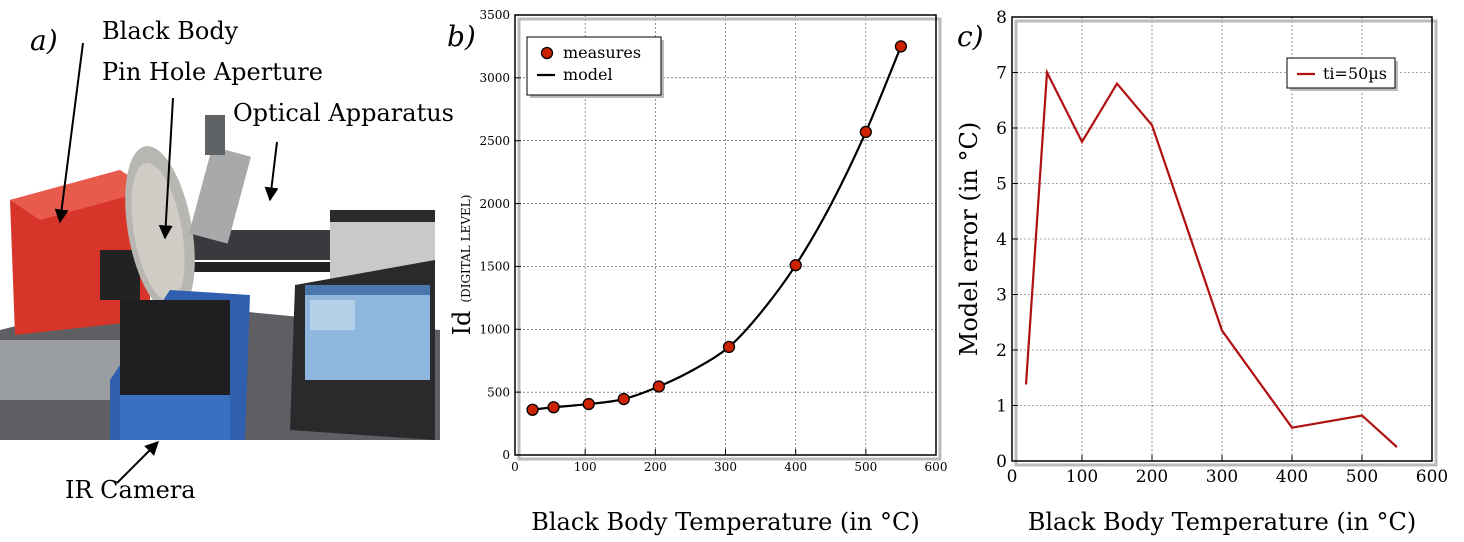  I want to click on label-ir-camera: IR Camera, so click(130, 490).